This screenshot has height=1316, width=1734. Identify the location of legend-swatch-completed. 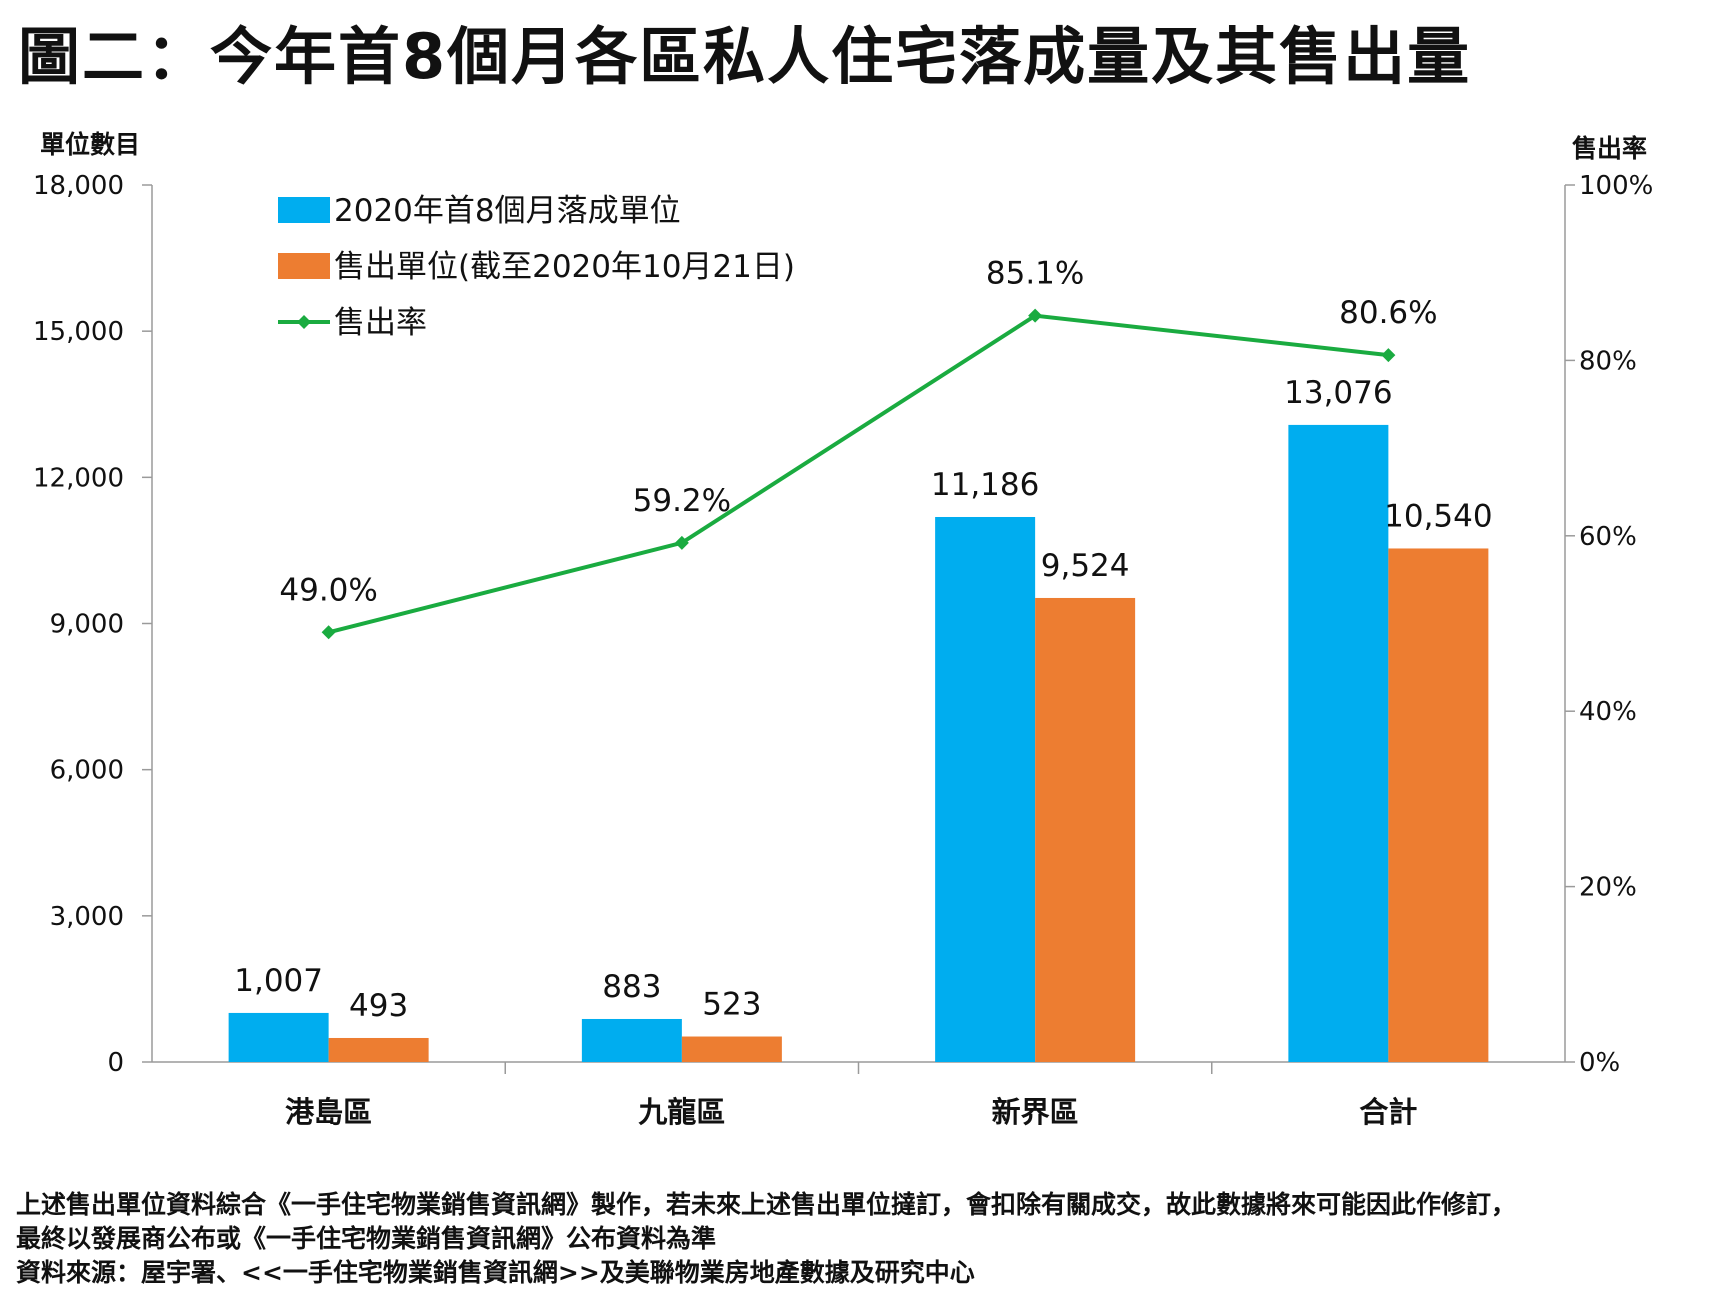
(304, 210).